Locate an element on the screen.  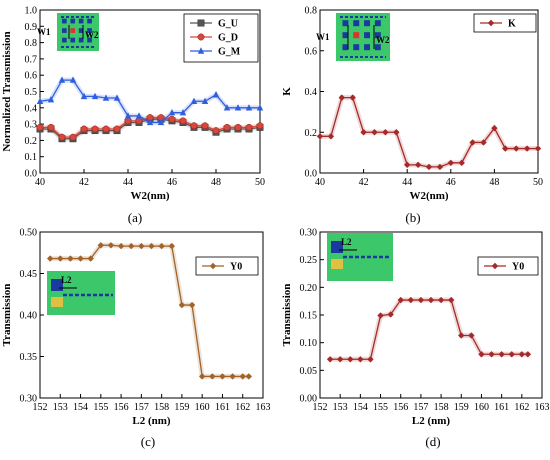
legend: K is located at coordinates (505, 23).